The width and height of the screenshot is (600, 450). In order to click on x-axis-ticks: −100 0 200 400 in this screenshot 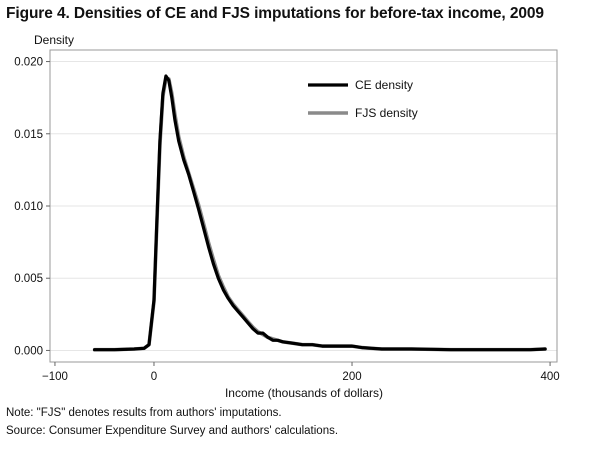, I will do `click(301, 372)`.